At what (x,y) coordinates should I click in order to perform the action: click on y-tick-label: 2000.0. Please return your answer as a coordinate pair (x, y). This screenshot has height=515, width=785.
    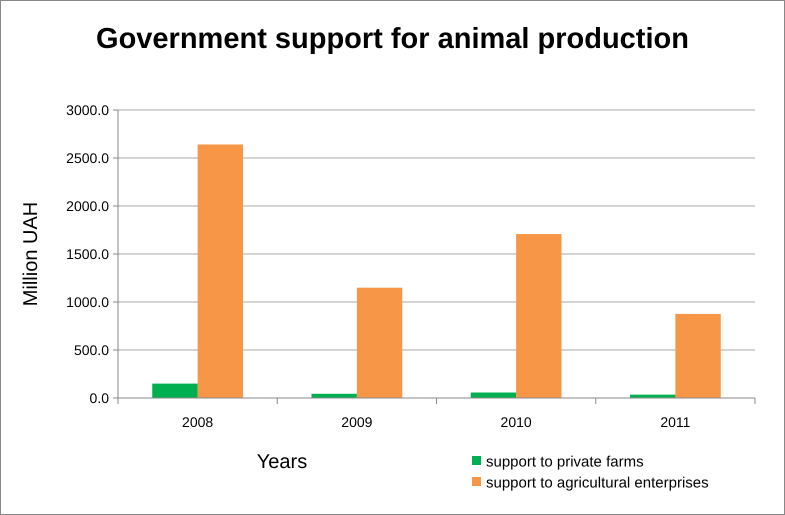
    Looking at the image, I should click on (88, 206).